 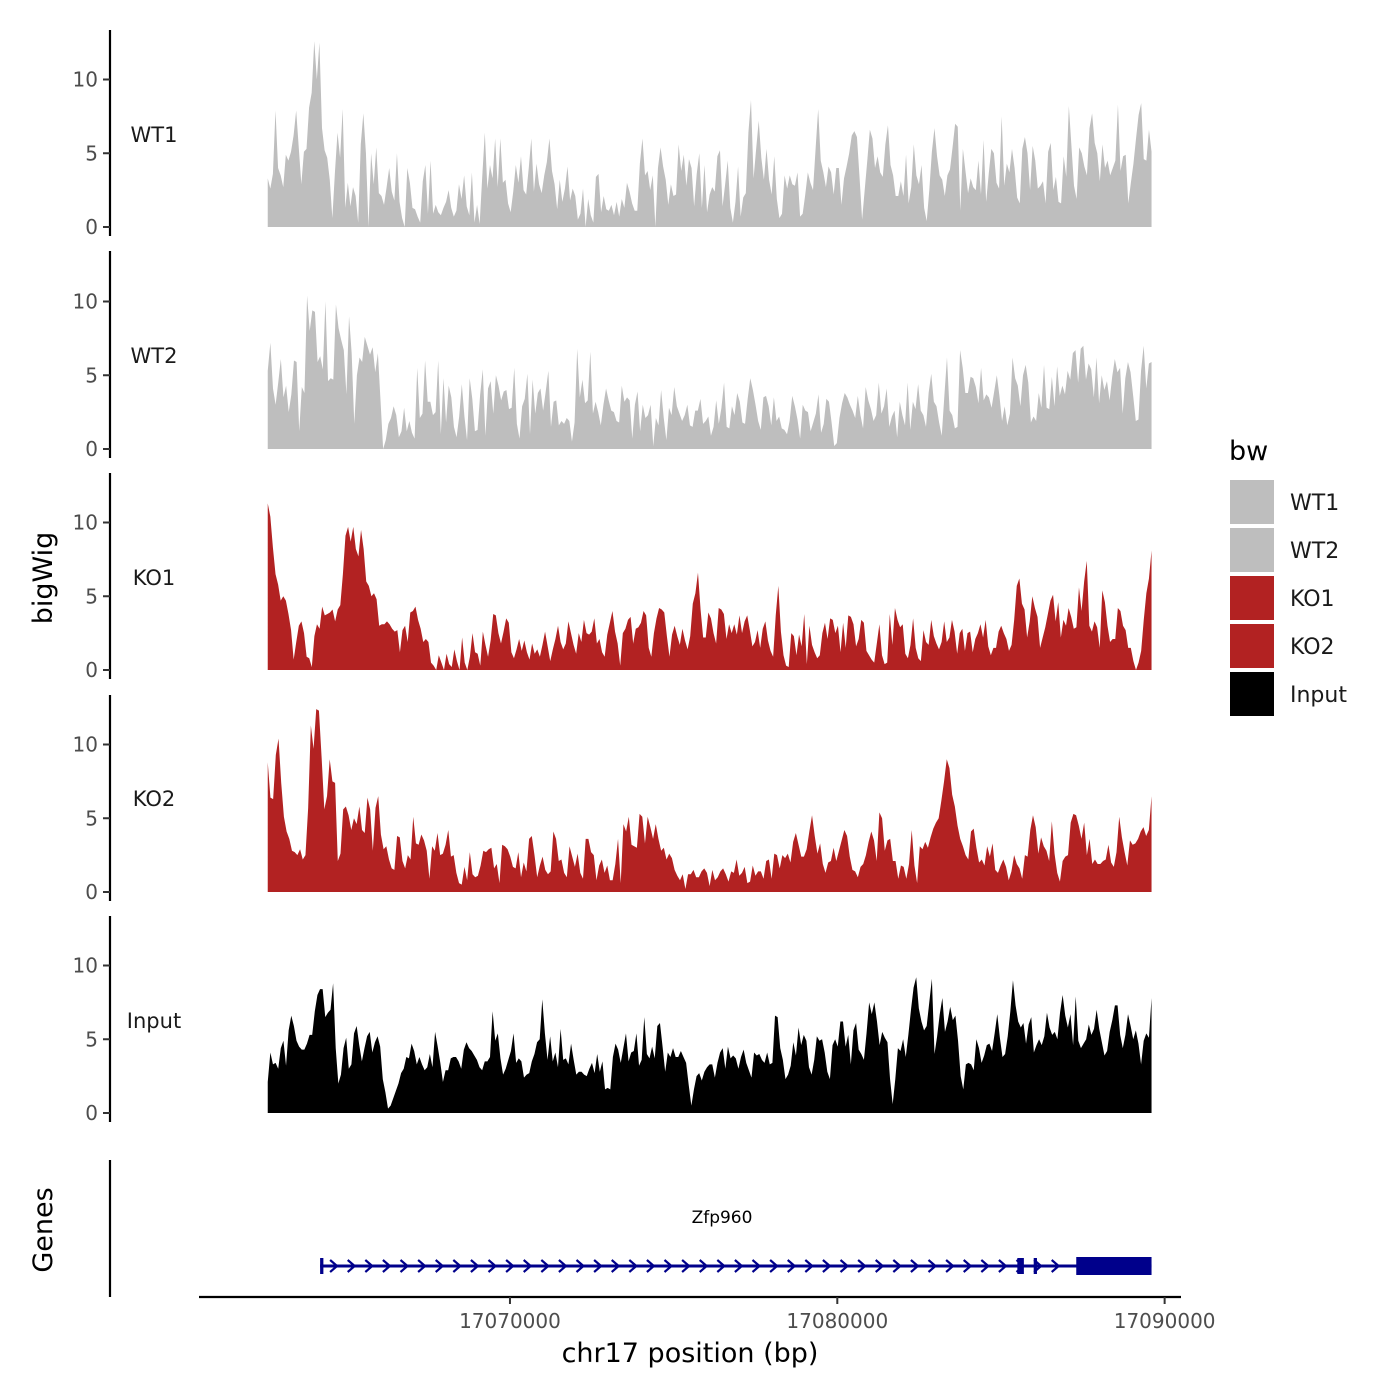 I want to click on track-label-ko2: KO2, so click(x=154, y=799).